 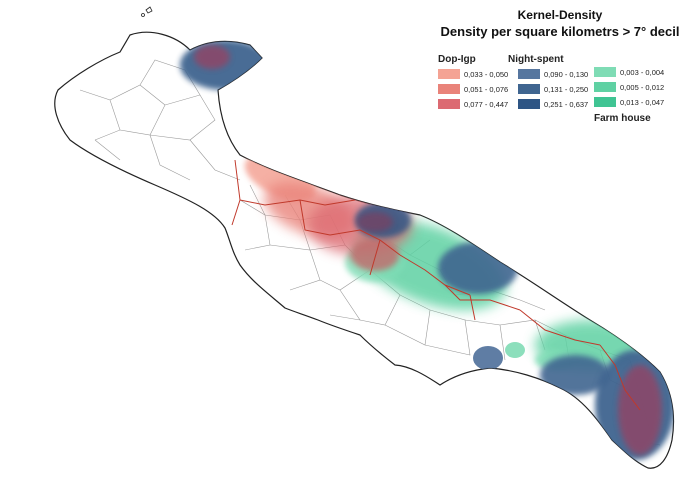 What do you see at coordinates (560, 15) in the screenshot?
I see `legend-title: Kernel-Density` at bounding box center [560, 15].